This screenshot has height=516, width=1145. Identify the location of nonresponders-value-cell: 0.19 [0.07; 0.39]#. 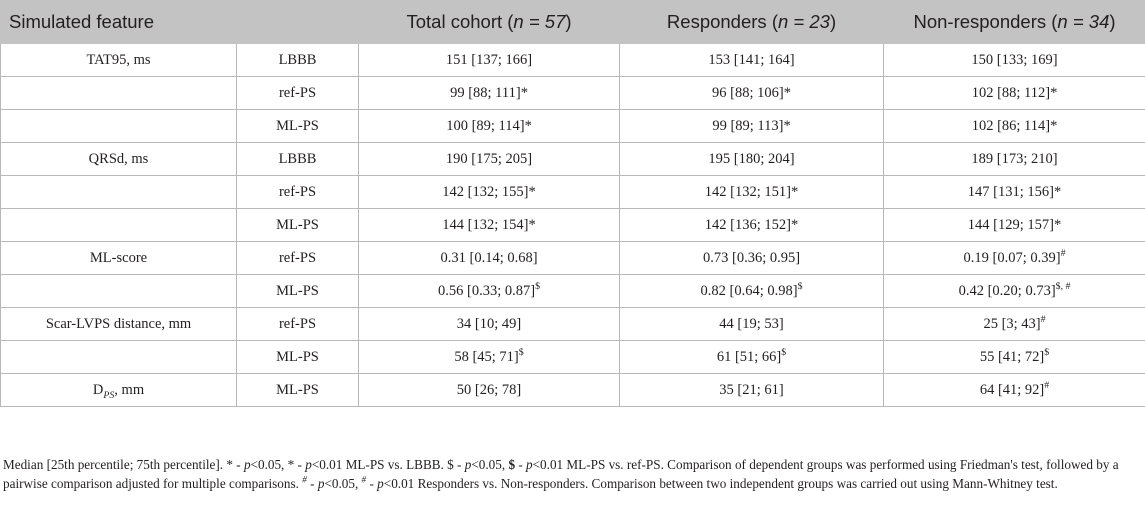
(1014, 258).